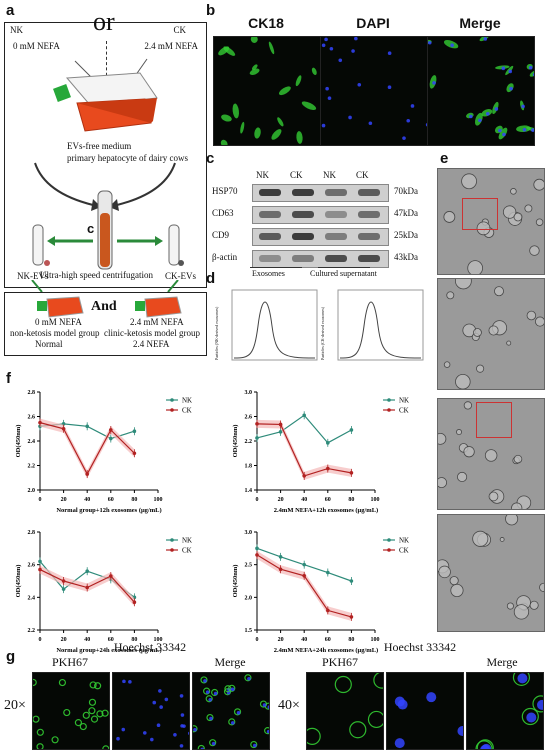  Describe the element at coordinates (427, 711) in the screenshot. I see `g2-hoechst-image` at that location.